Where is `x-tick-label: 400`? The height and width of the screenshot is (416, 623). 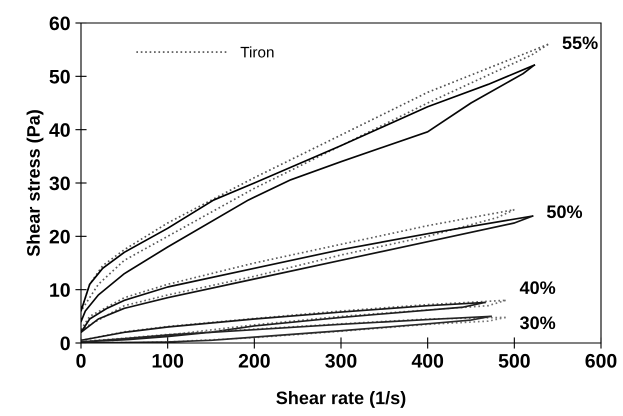 x-tick-label: 400 is located at coordinates (428, 361).